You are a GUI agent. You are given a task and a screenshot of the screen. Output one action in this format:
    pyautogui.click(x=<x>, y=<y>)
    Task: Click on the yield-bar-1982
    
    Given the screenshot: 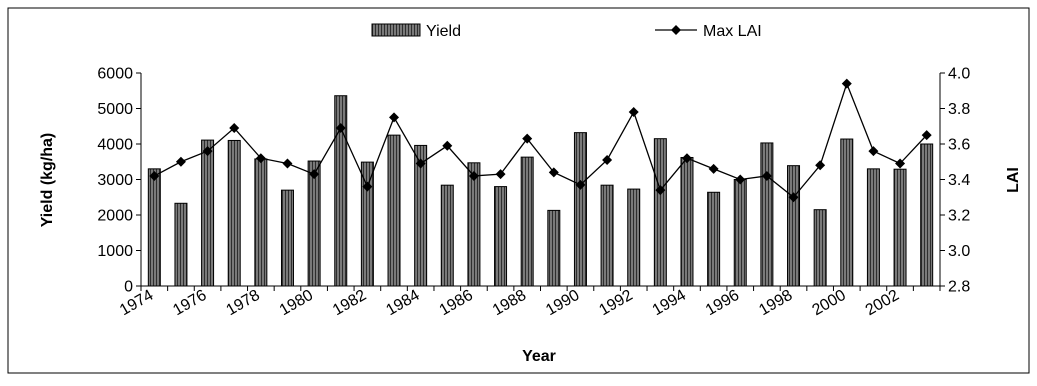 What is the action you would take?
    pyautogui.click(x=367, y=224)
    